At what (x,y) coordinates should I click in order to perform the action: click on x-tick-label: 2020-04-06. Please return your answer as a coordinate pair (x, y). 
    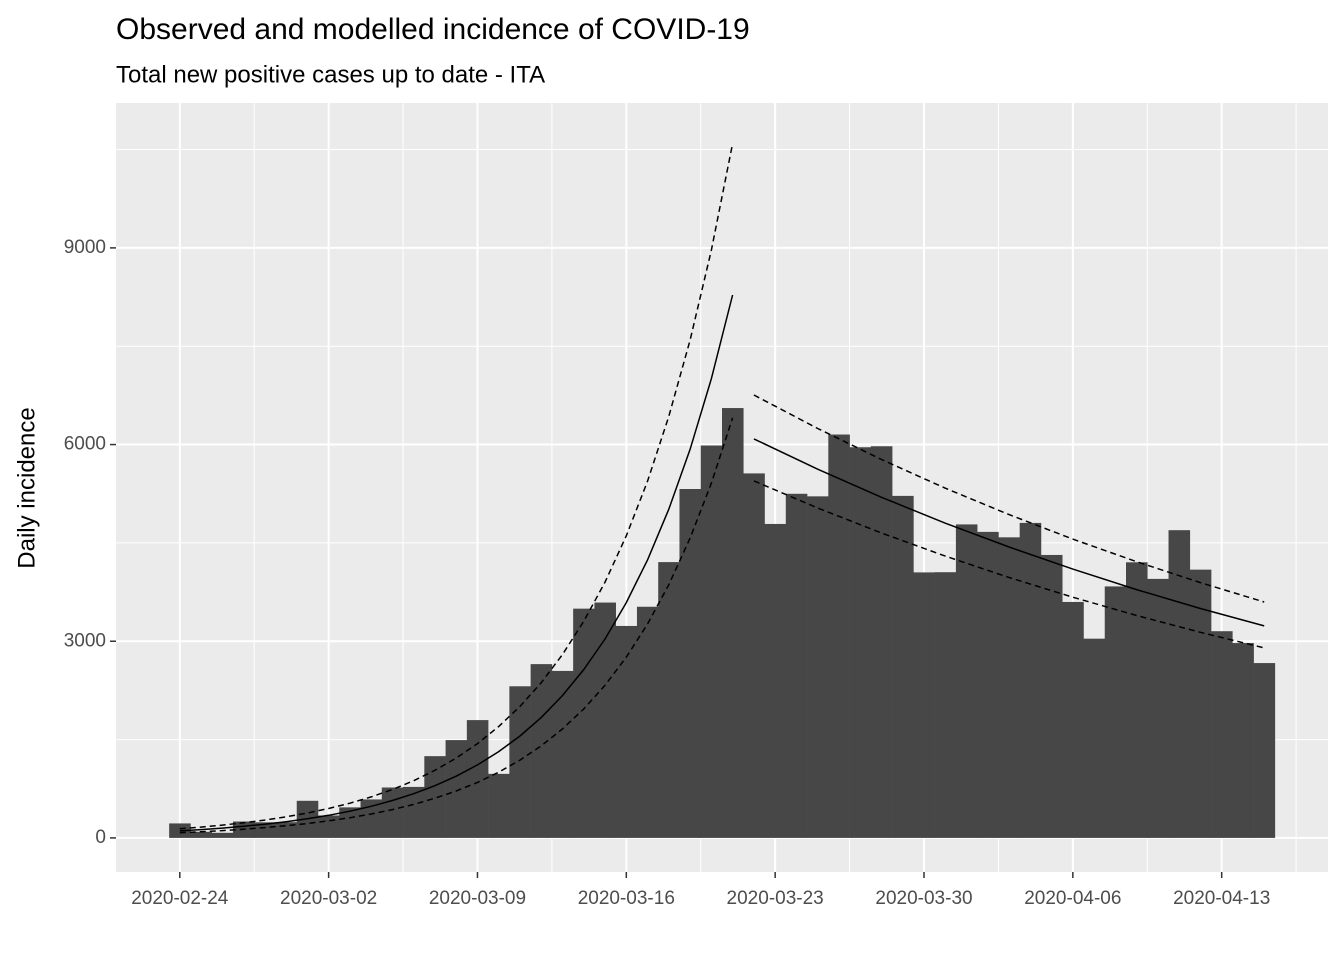
    Looking at the image, I should click on (1072, 898).